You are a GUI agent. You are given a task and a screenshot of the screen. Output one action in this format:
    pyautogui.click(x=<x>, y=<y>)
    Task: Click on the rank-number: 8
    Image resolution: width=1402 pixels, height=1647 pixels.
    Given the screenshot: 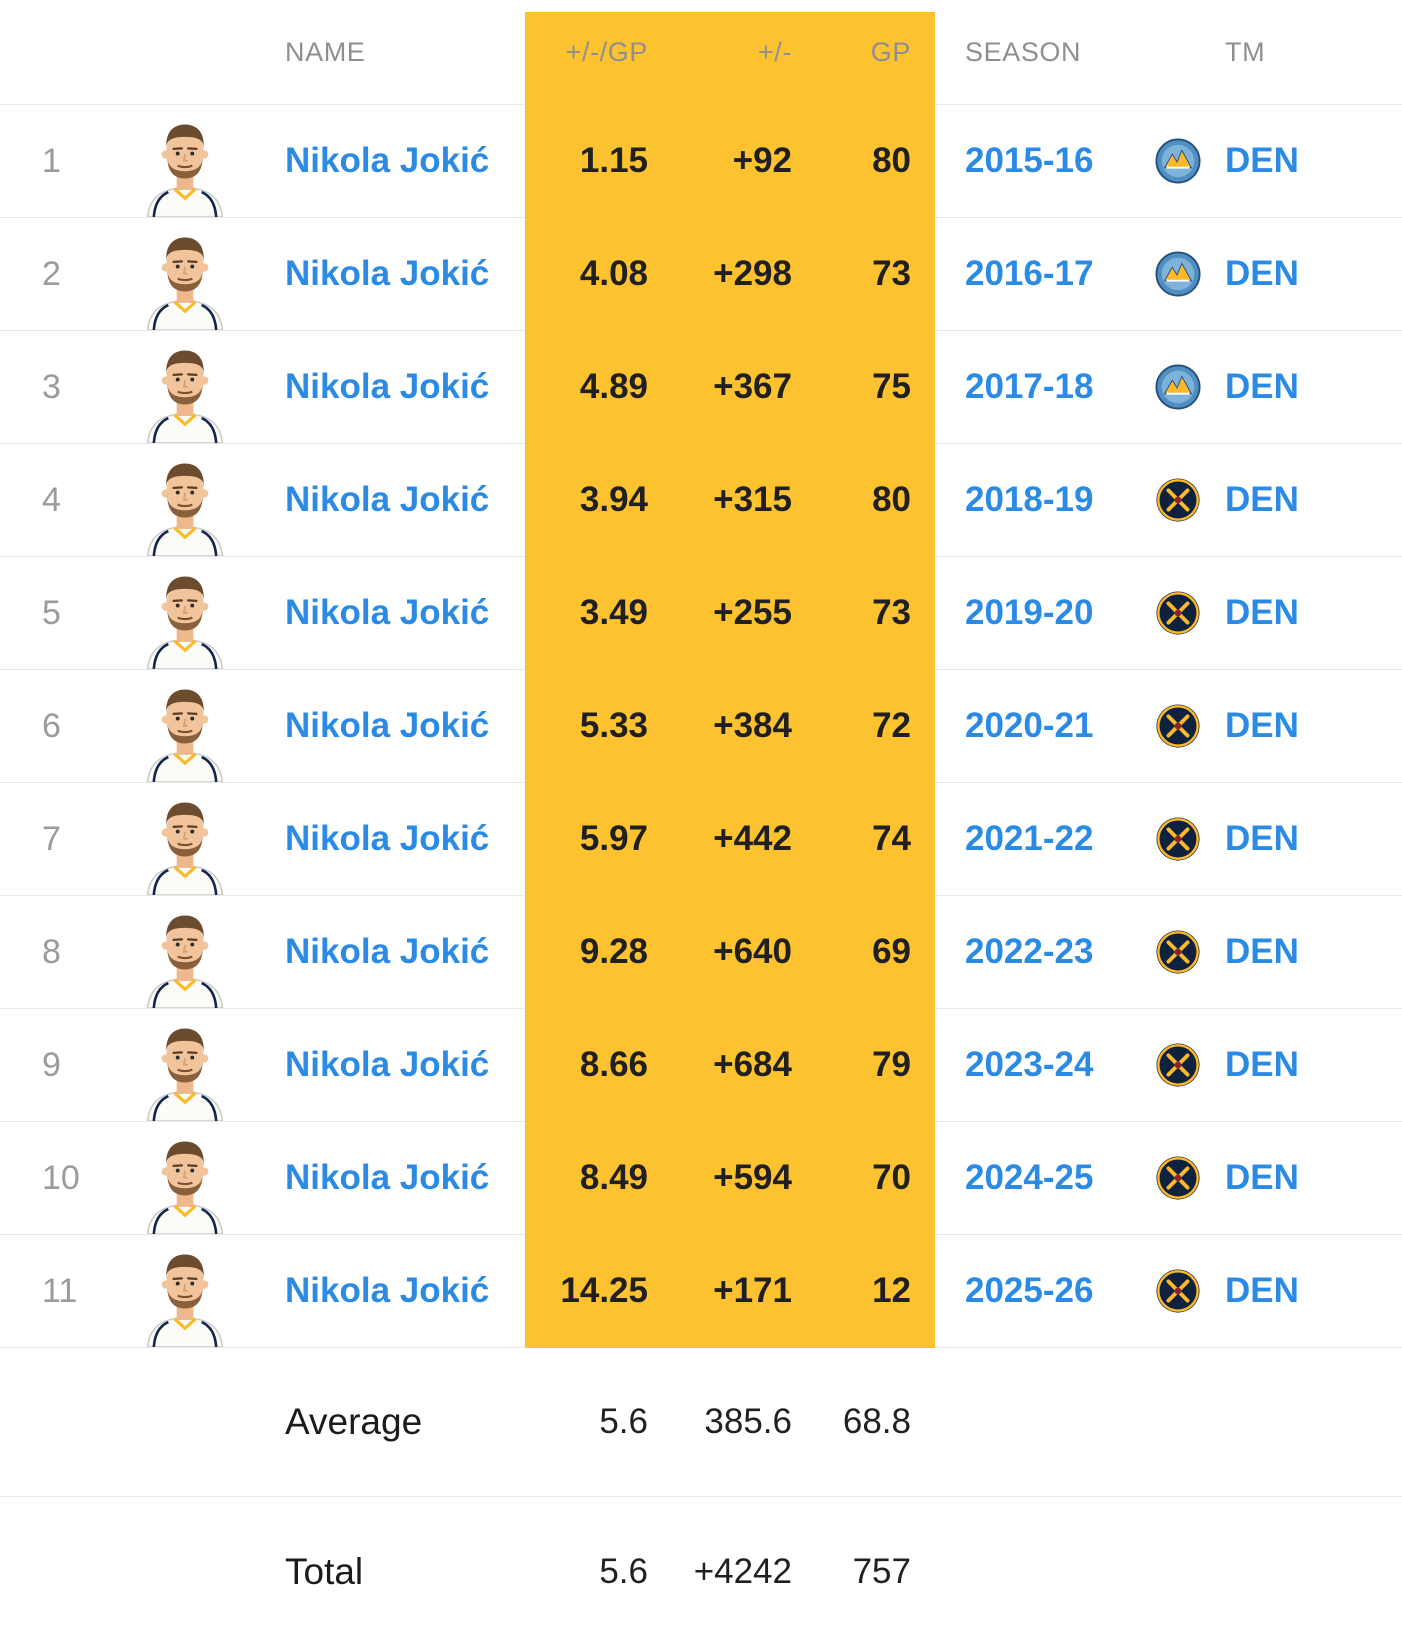 What is the action you would take?
    pyautogui.click(x=51, y=951)
    